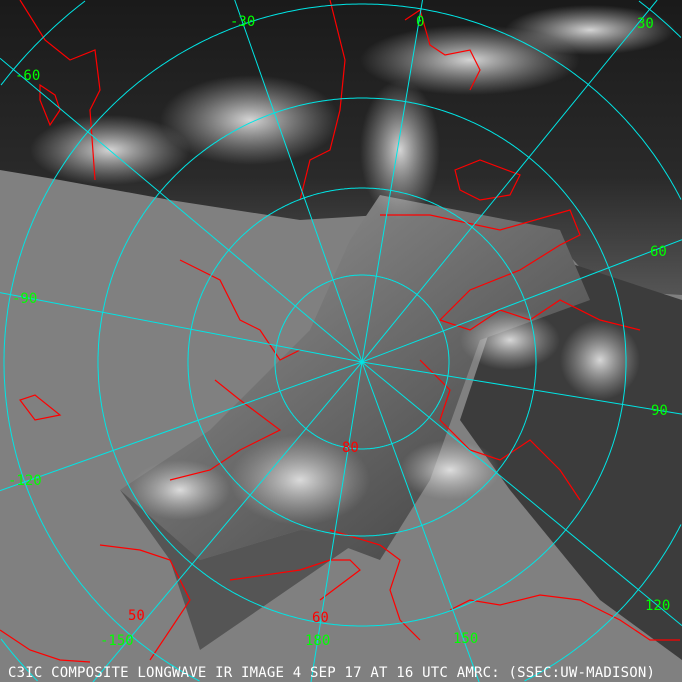  Describe the element at coordinates (317, 641) in the screenshot. I see `lon-label: 180` at that location.